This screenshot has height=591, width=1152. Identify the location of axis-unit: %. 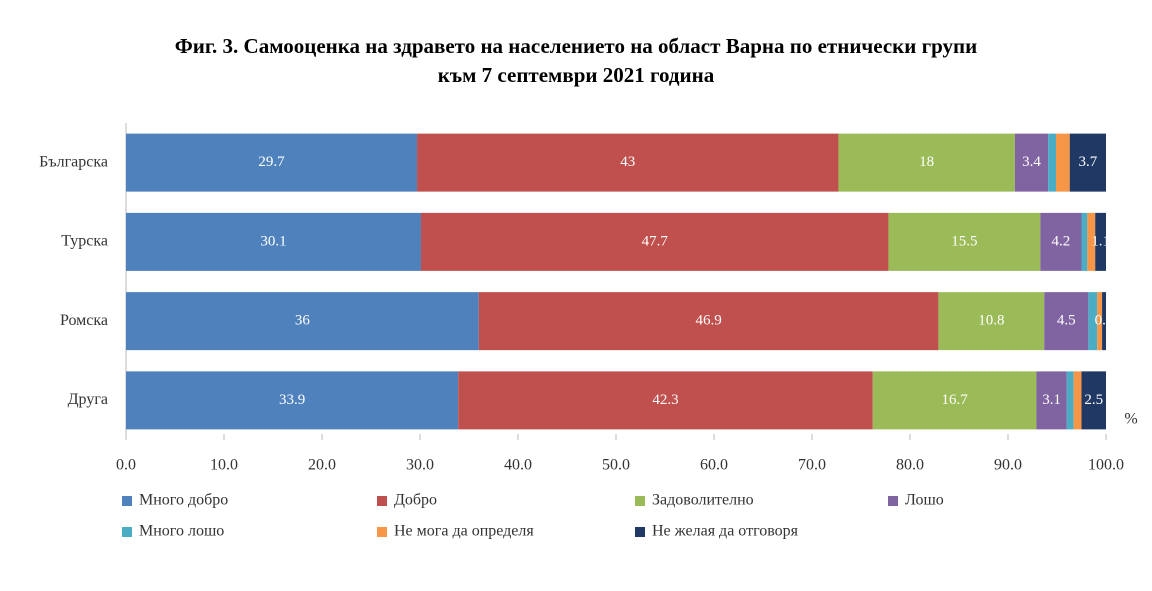
(1130, 419).